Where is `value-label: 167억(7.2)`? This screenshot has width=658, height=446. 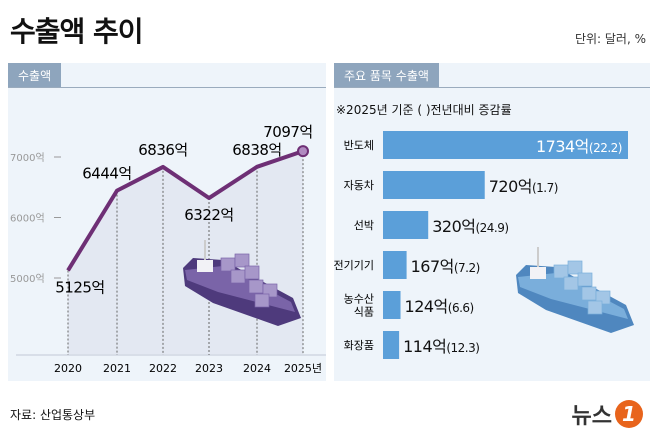
value-label: 167억(7.2) is located at coordinates (445, 266).